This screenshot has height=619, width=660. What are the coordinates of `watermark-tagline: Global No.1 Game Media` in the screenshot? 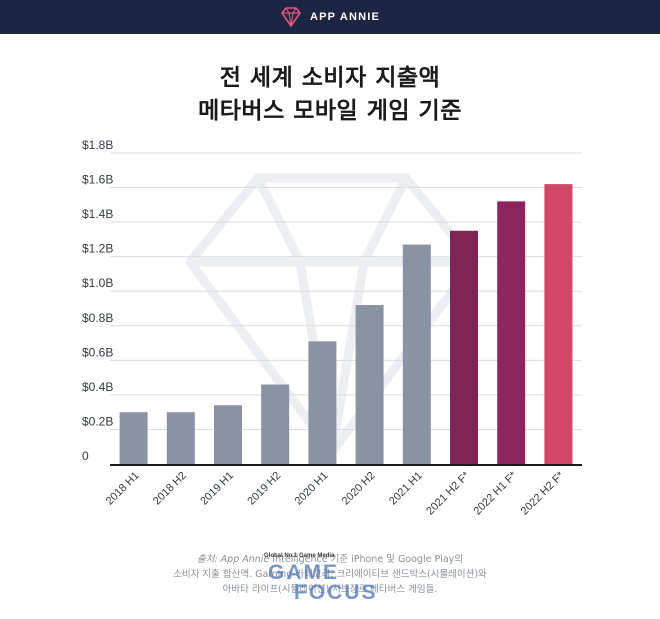 It's located at (299, 556).